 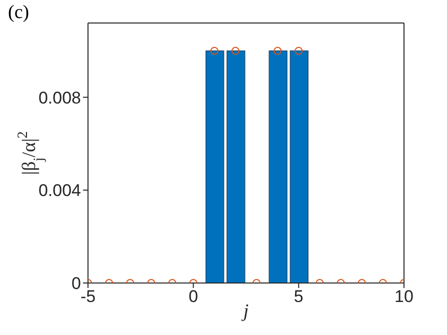 What do you see at coordinates (19, 13) in the screenshot?
I see `text: (c)` at bounding box center [19, 13].